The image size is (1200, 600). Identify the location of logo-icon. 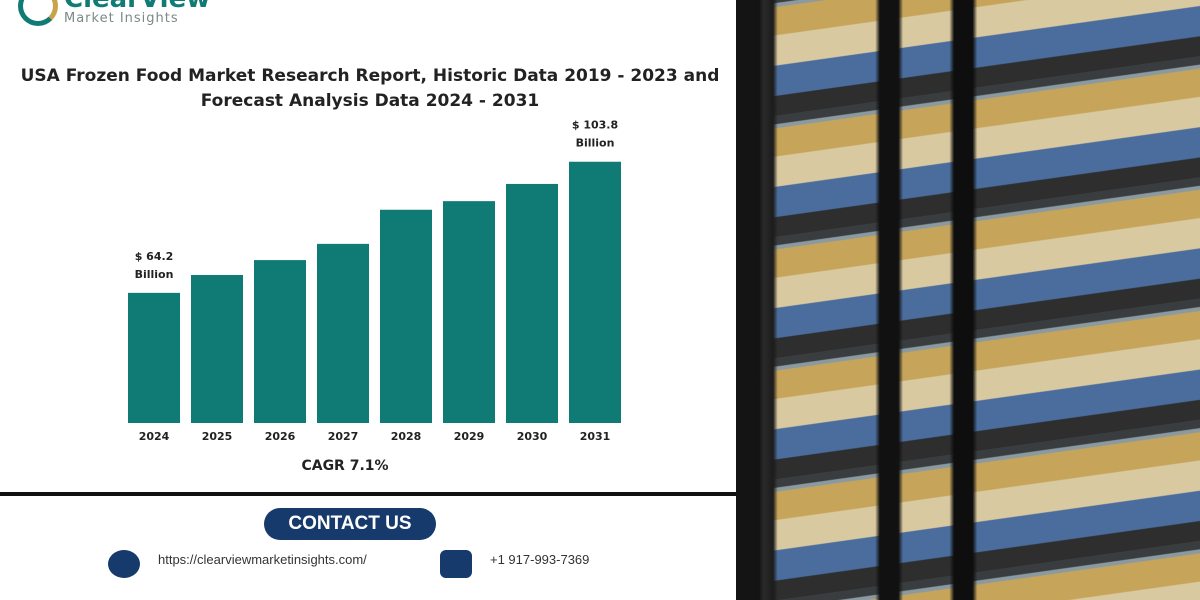
(38, 13).